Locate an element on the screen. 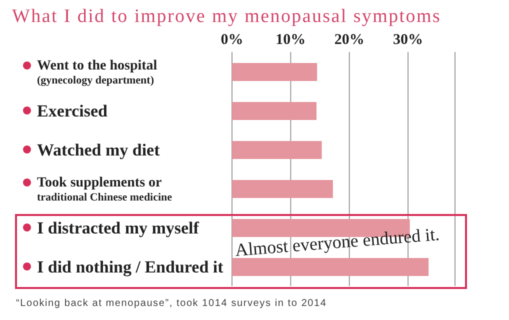 The image size is (509, 320). y-tick-label: Watched my diet is located at coordinates (98, 149).